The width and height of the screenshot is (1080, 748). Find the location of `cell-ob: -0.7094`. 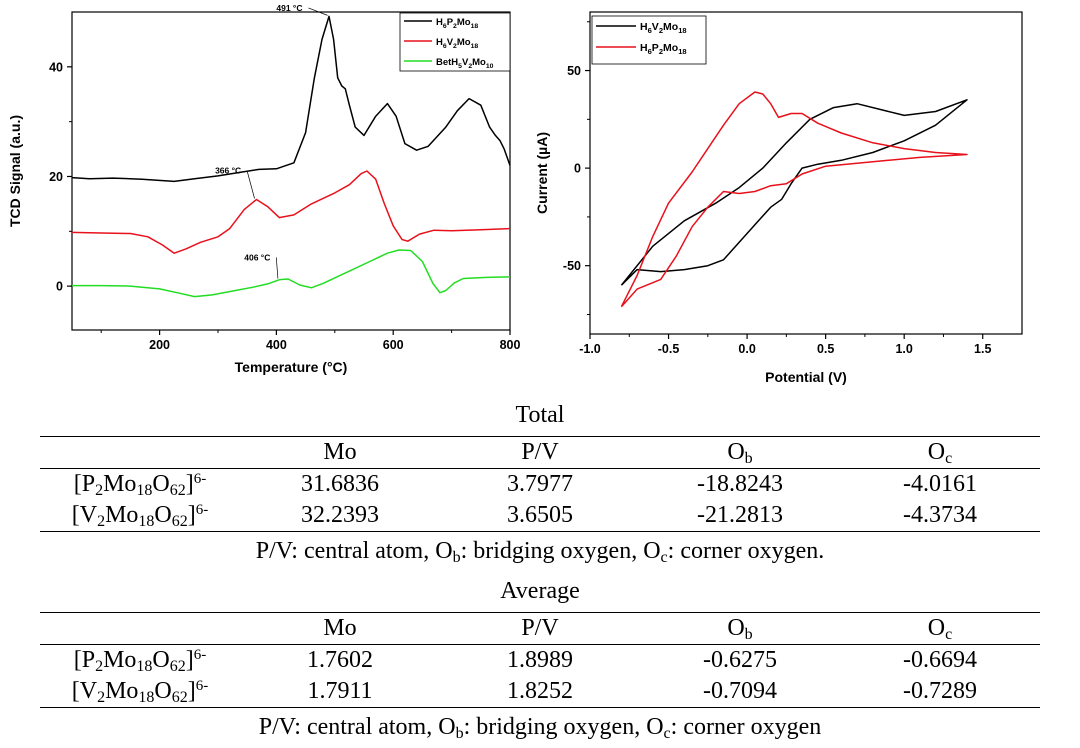

cell-ob: -0.7094 is located at coordinates (740, 692).